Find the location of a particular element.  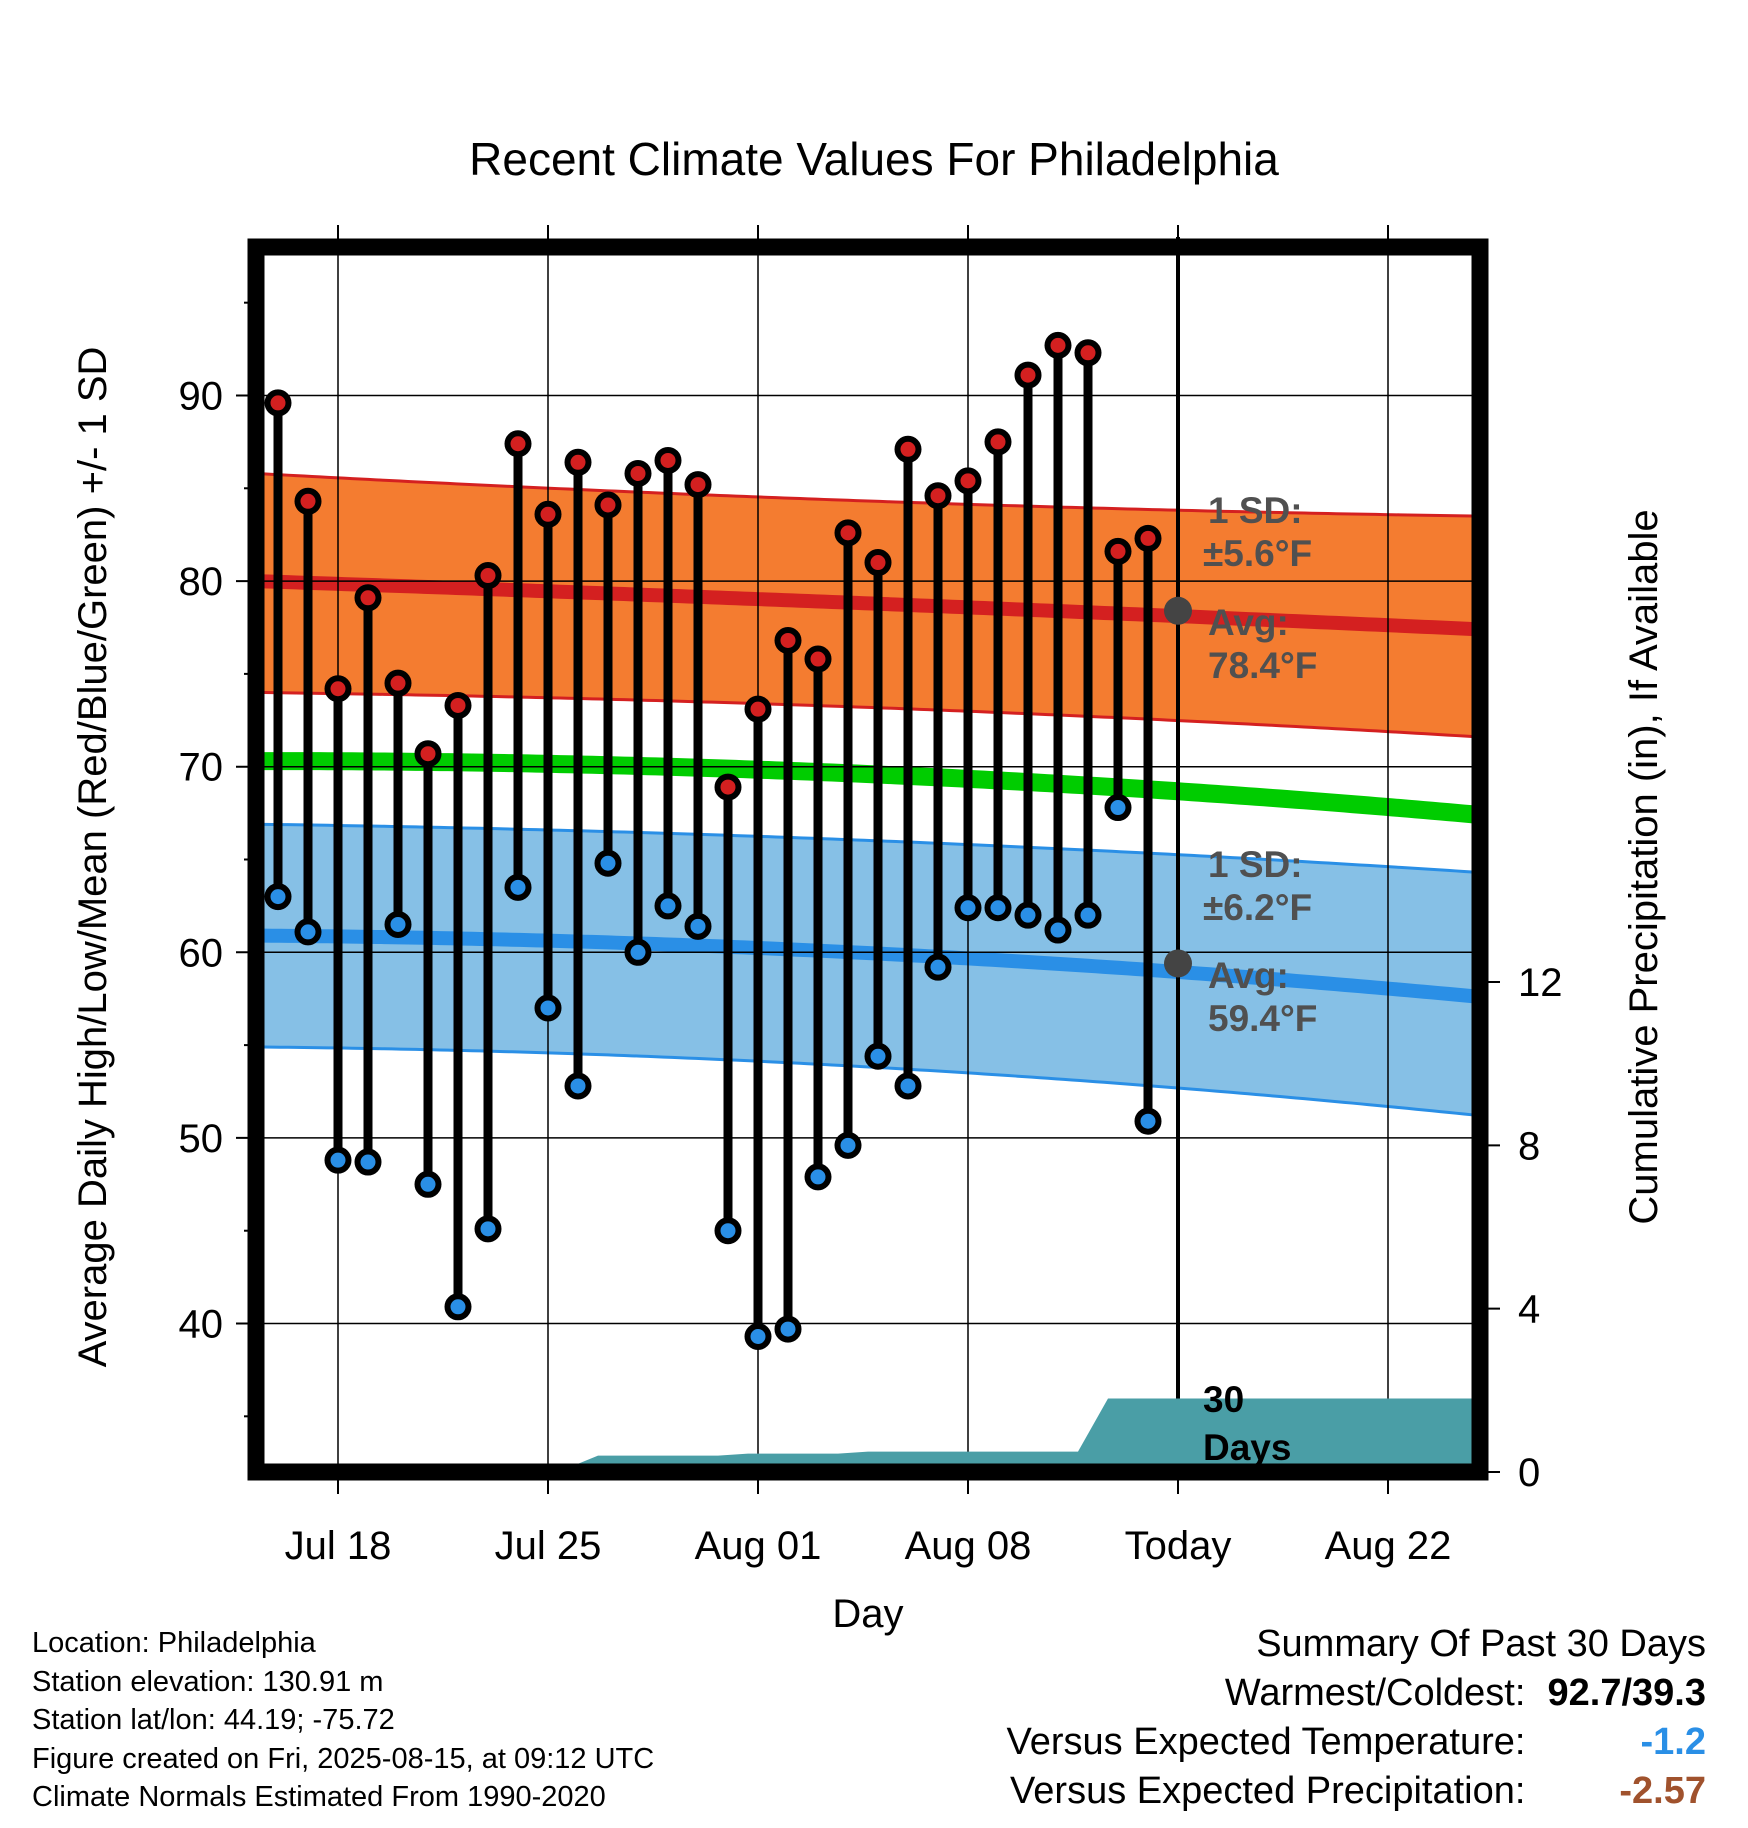

info-normals: Climate Normals Estimated From 1990-2020 is located at coordinates (319, 1797).